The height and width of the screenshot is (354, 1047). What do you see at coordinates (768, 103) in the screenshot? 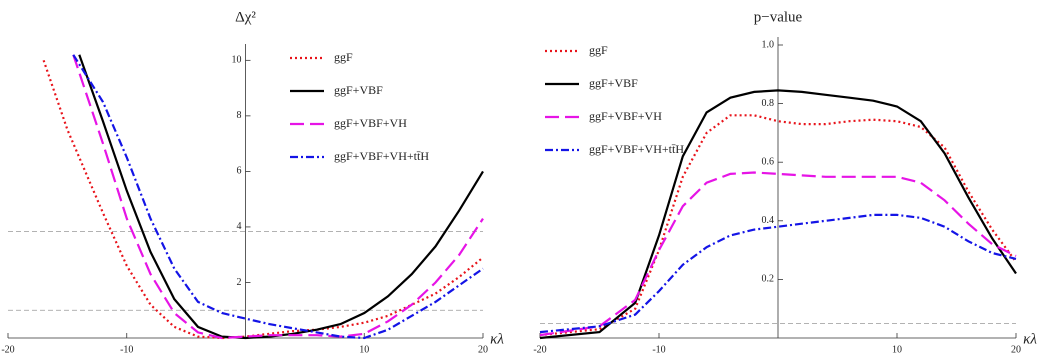
I see `y-tick-label: 0.8` at bounding box center [768, 103].